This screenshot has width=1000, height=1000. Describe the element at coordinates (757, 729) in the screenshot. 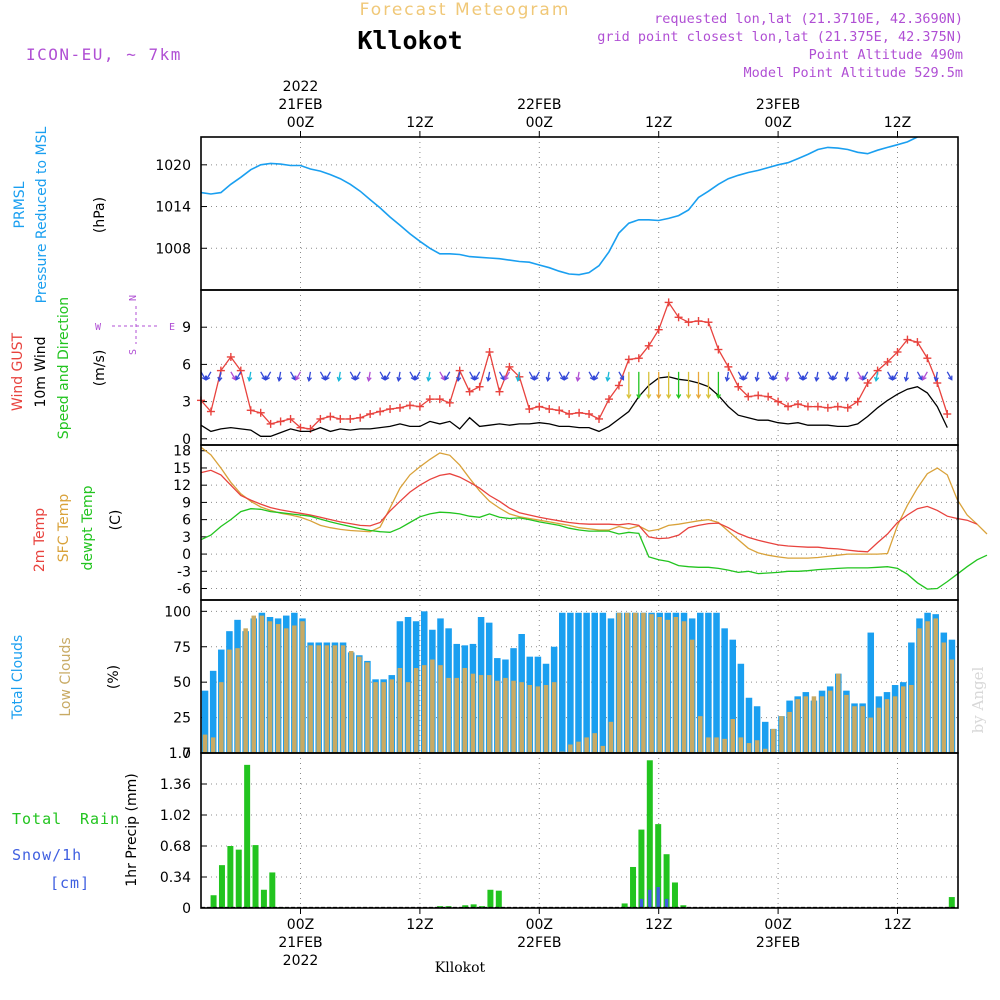

I see `total-cloud-bar` at that location.